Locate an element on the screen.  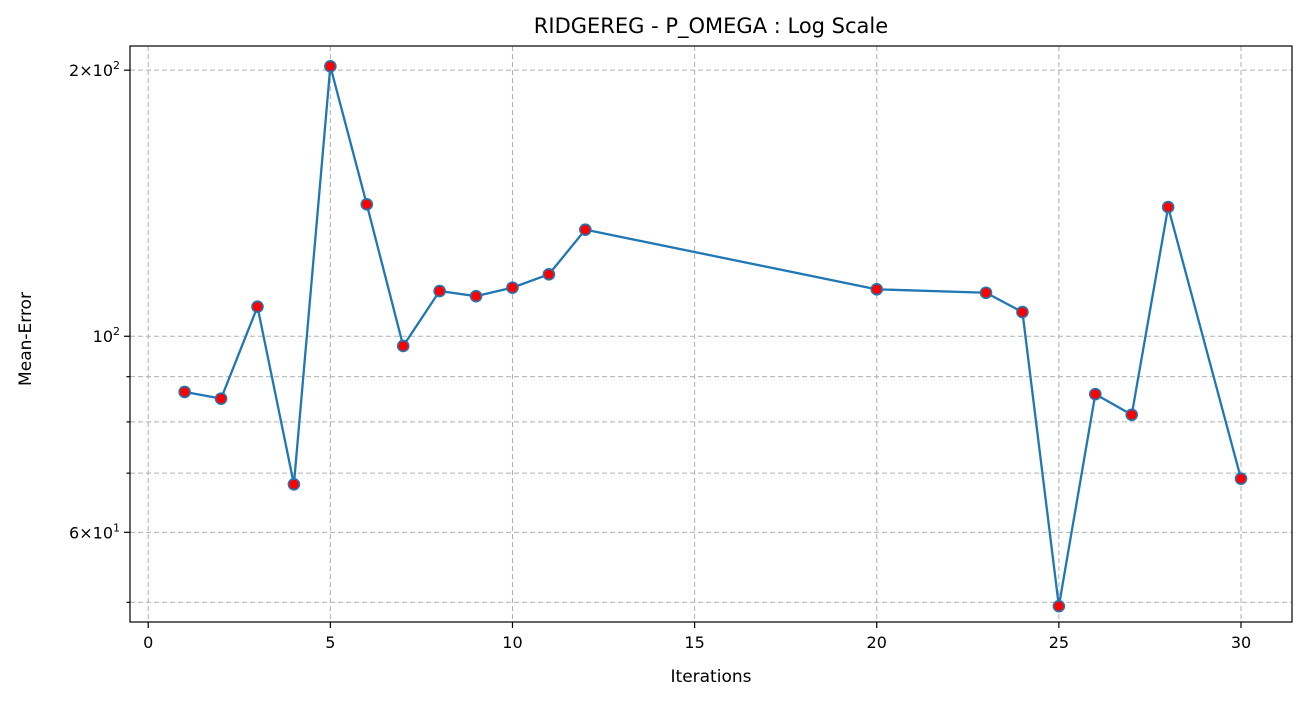
x-tick-label: 15 is located at coordinates (694, 642).